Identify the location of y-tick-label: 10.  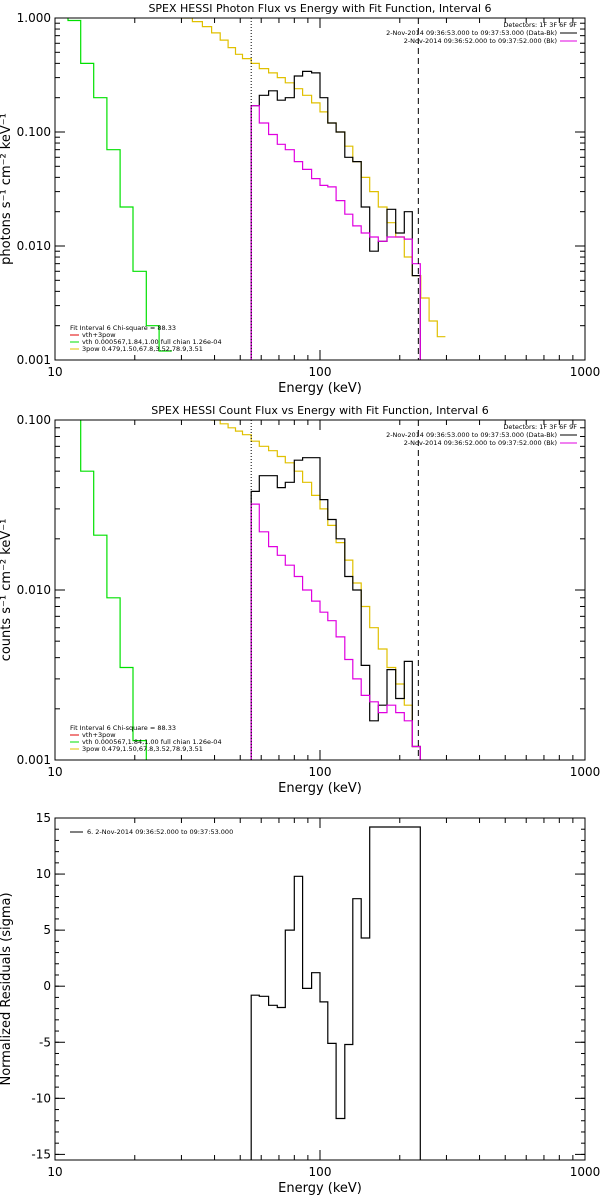
(43, 874).